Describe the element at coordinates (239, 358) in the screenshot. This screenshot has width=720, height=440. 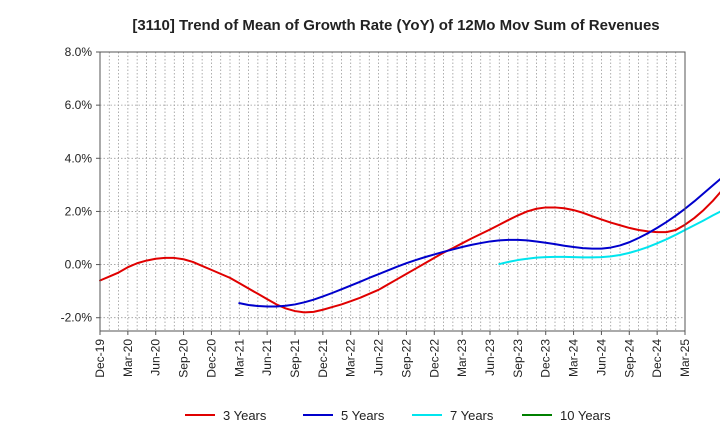
I see `x-tick-label: Mar-21` at that location.